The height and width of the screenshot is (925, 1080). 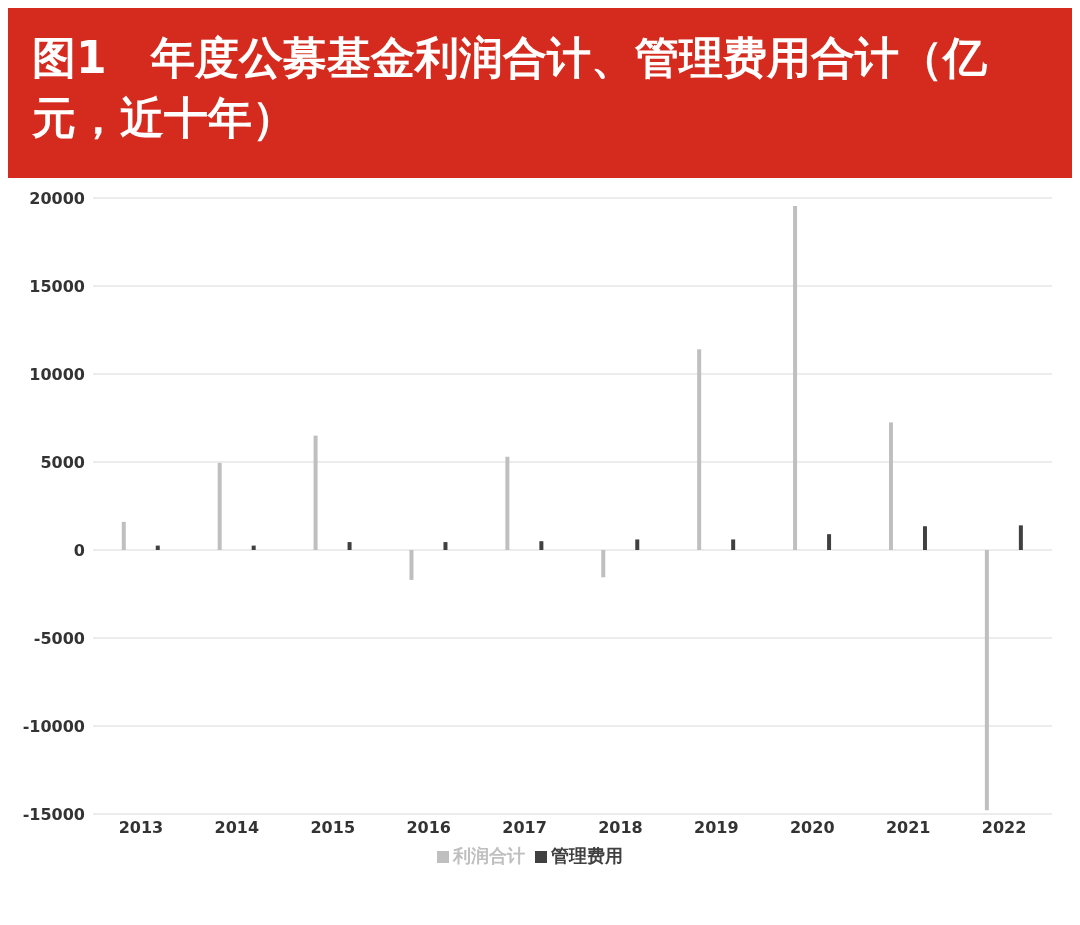 What do you see at coordinates (237, 828) in the screenshot?
I see `x-tick-label: 2014` at bounding box center [237, 828].